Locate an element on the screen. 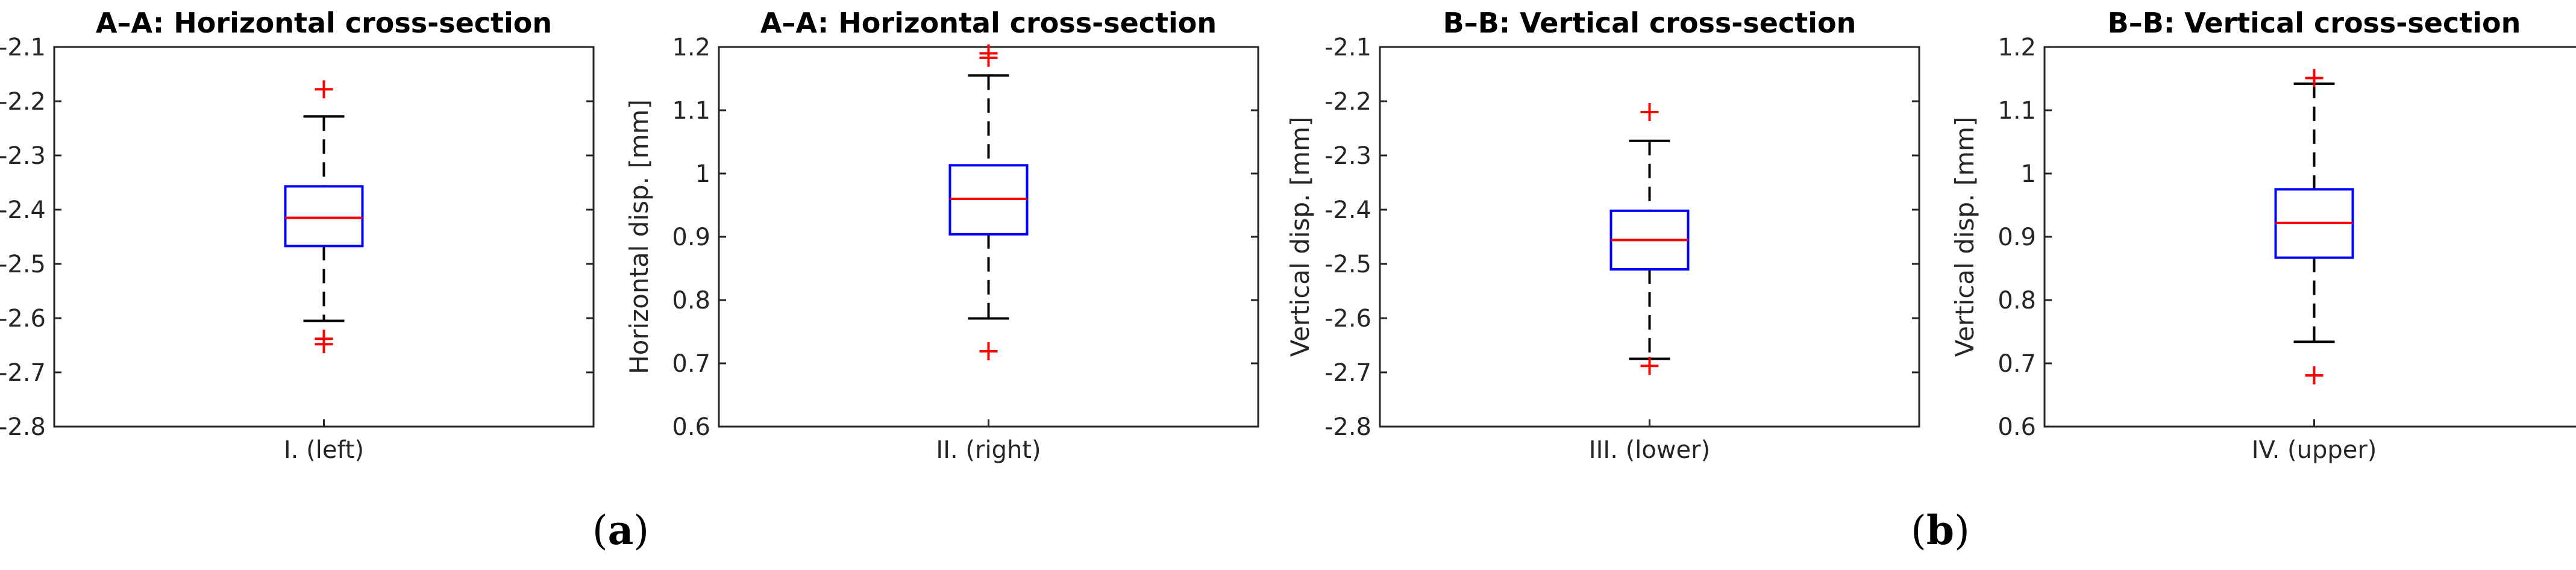 Image resolution: width=2576 pixels, height=570 pixels. subfigure-letter: b is located at coordinates (1940, 531).